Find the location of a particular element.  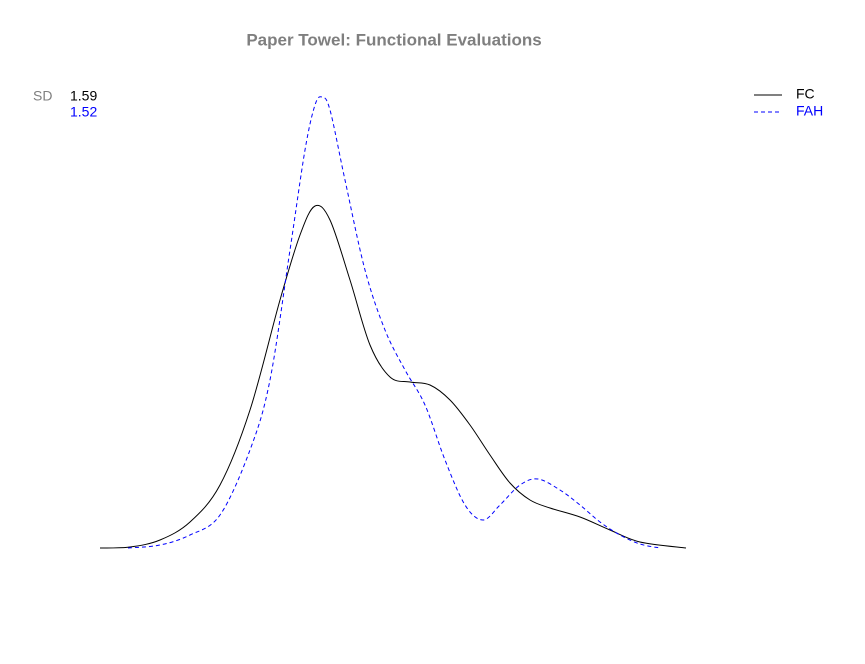

sd-value: 1.52 is located at coordinates (83, 112).